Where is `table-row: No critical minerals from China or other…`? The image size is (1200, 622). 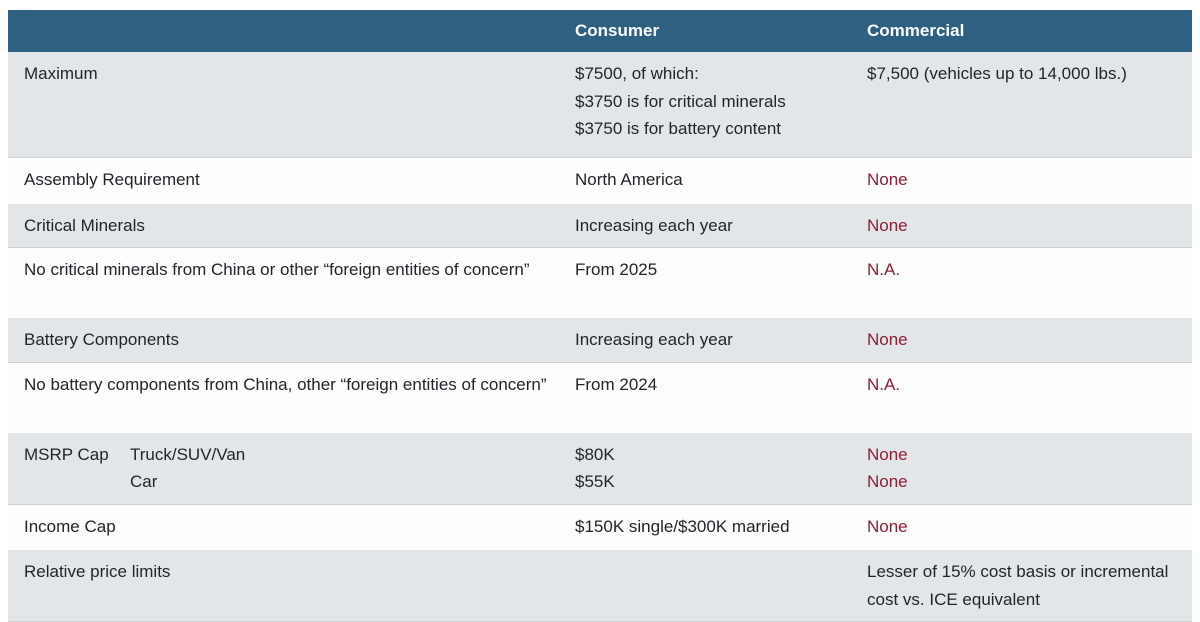 table-row: No critical minerals from China or other… is located at coordinates (600, 283).